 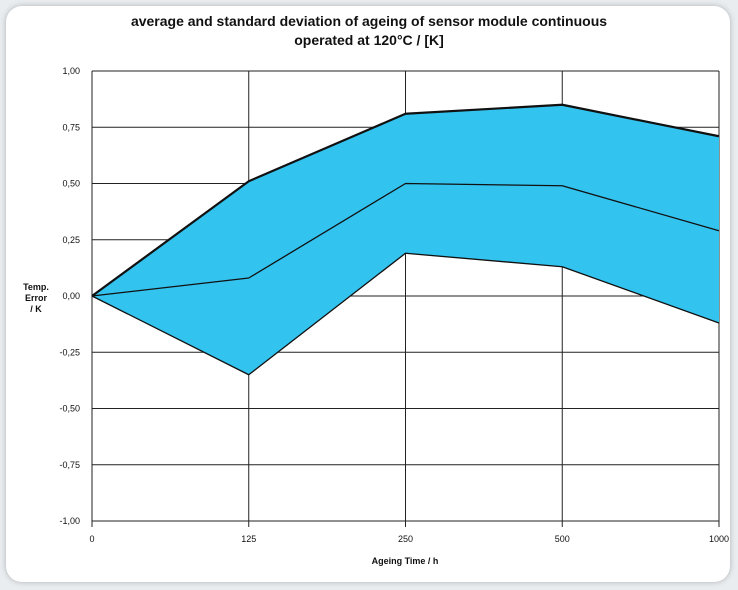 I want to click on x-axis-label: Ageing Time / h, so click(x=405, y=561).